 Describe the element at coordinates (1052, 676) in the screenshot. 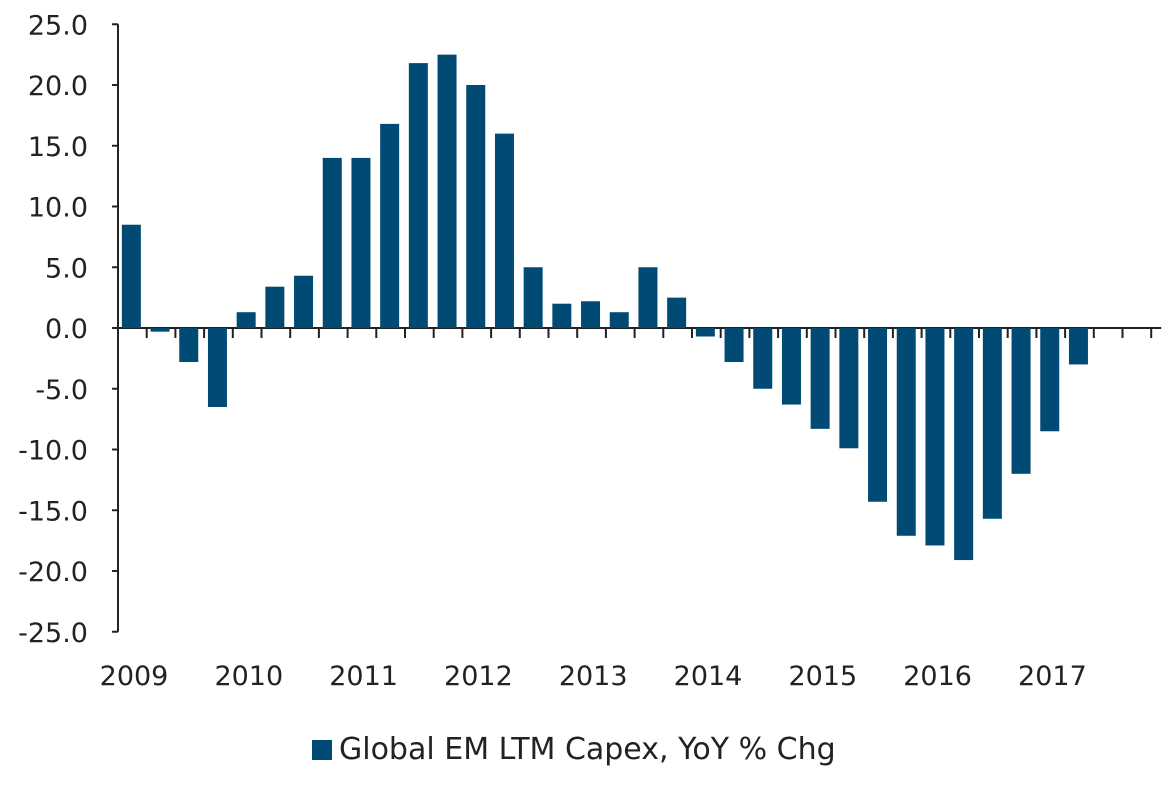

I see `x-tick-label: 2017` at that location.